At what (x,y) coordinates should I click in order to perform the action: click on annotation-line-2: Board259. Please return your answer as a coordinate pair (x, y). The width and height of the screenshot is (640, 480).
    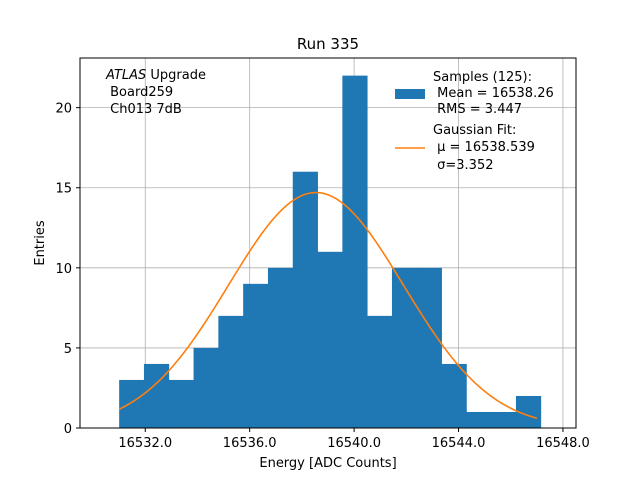
    Looking at the image, I should click on (139, 92).